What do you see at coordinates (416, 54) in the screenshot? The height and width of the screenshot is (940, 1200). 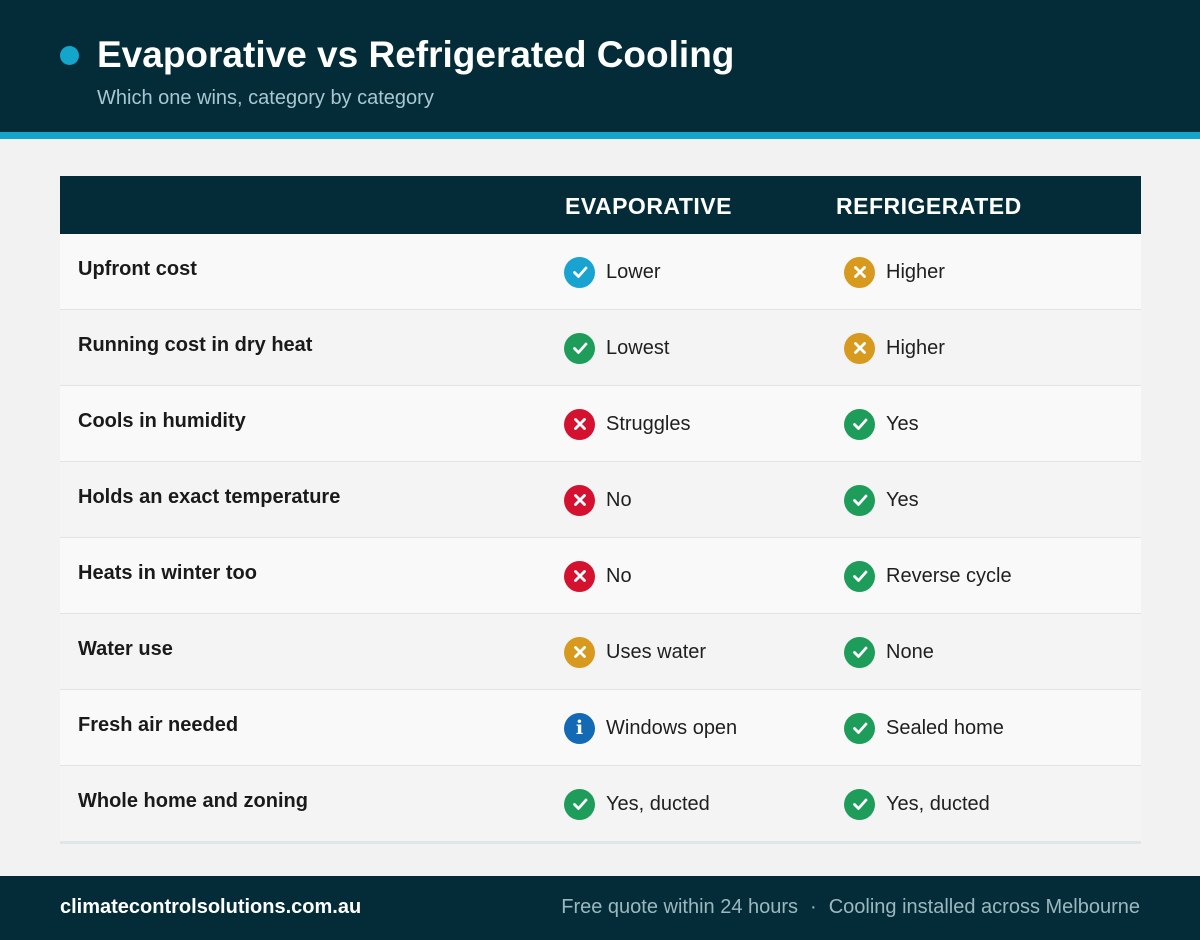 I see `page-title: Evaporative vs Refrigerated Cooling` at bounding box center [416, 54].